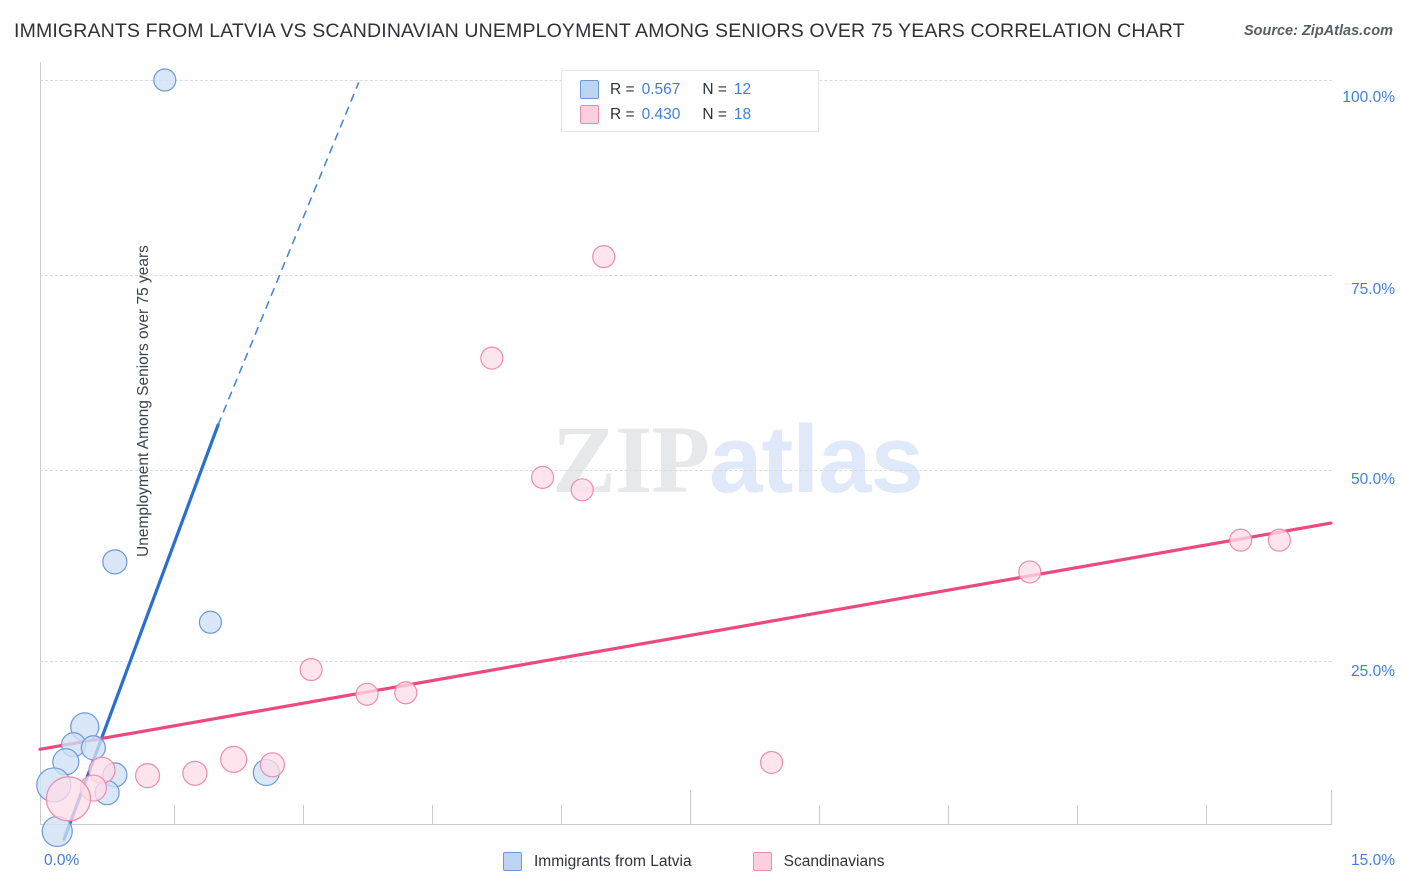 This screenshot has width=1406, height=892. What do you see at coordinates (622, 114) in the screenshot?
I see `r-label-scandinavians: R =` at bounding box center [622, 114].